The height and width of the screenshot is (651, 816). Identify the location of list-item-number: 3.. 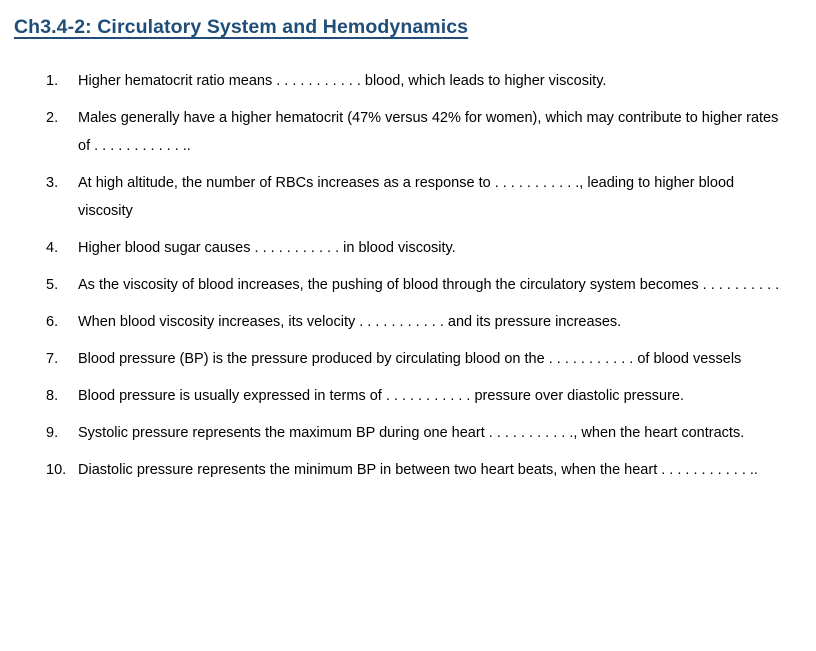
(52, 183).